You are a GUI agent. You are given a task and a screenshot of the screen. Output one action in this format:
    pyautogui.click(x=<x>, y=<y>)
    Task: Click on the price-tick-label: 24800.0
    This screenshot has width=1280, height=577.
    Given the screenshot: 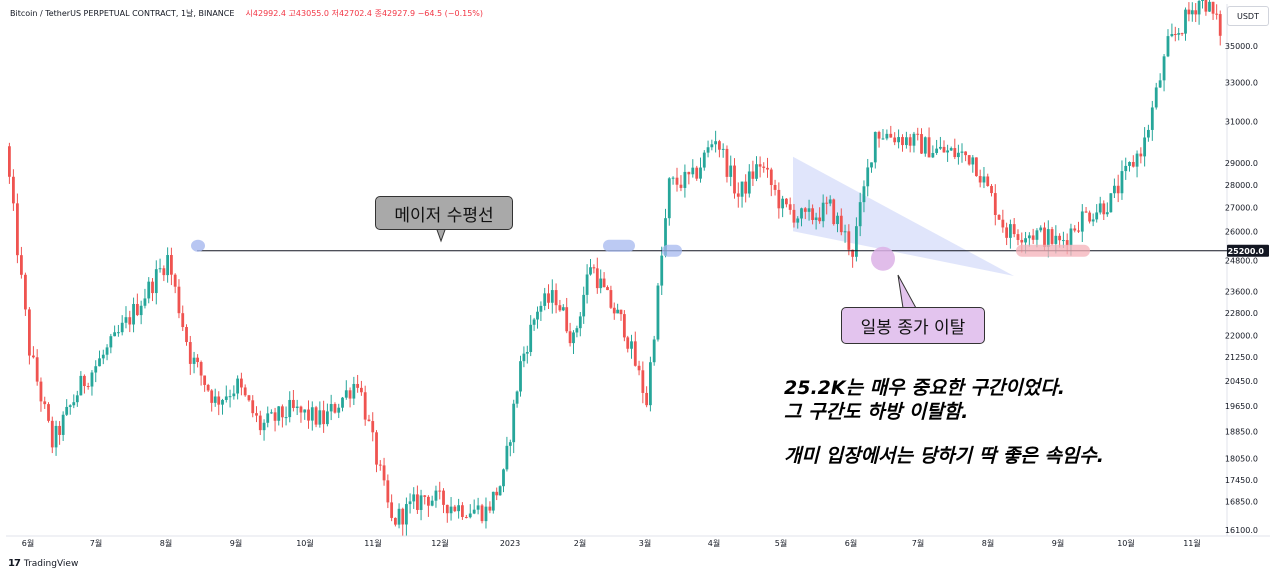 What is the action you would take?
    pyautogui.click(x=1241, y=261)
    